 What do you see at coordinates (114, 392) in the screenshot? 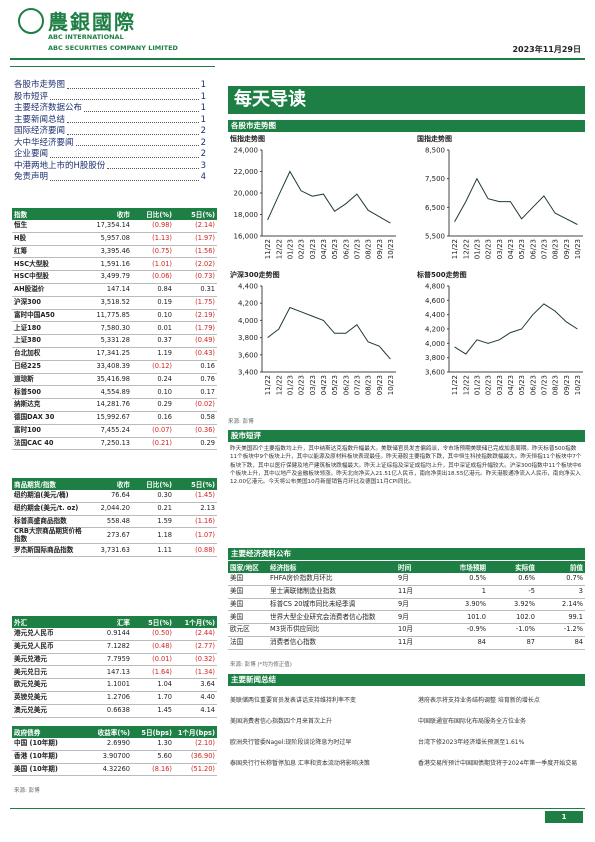
I see `row: 标普500 4,554.89 0.10 0.17` at bounding box center [114, 392].